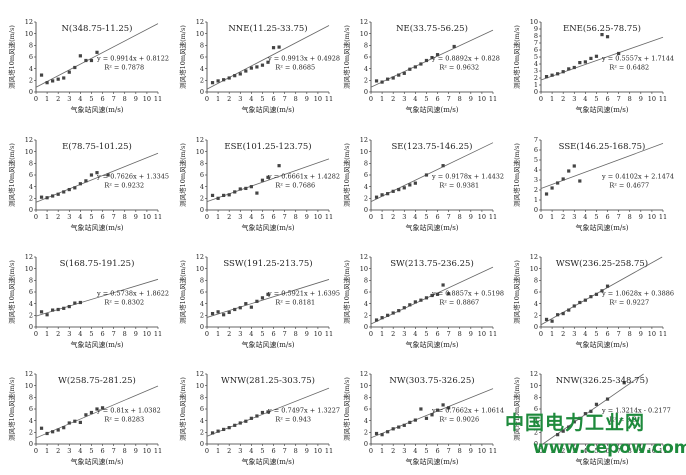  Describe the element at coordinates (366, 187) in the screenshot. I see `y-tick-label: 4` at that location.